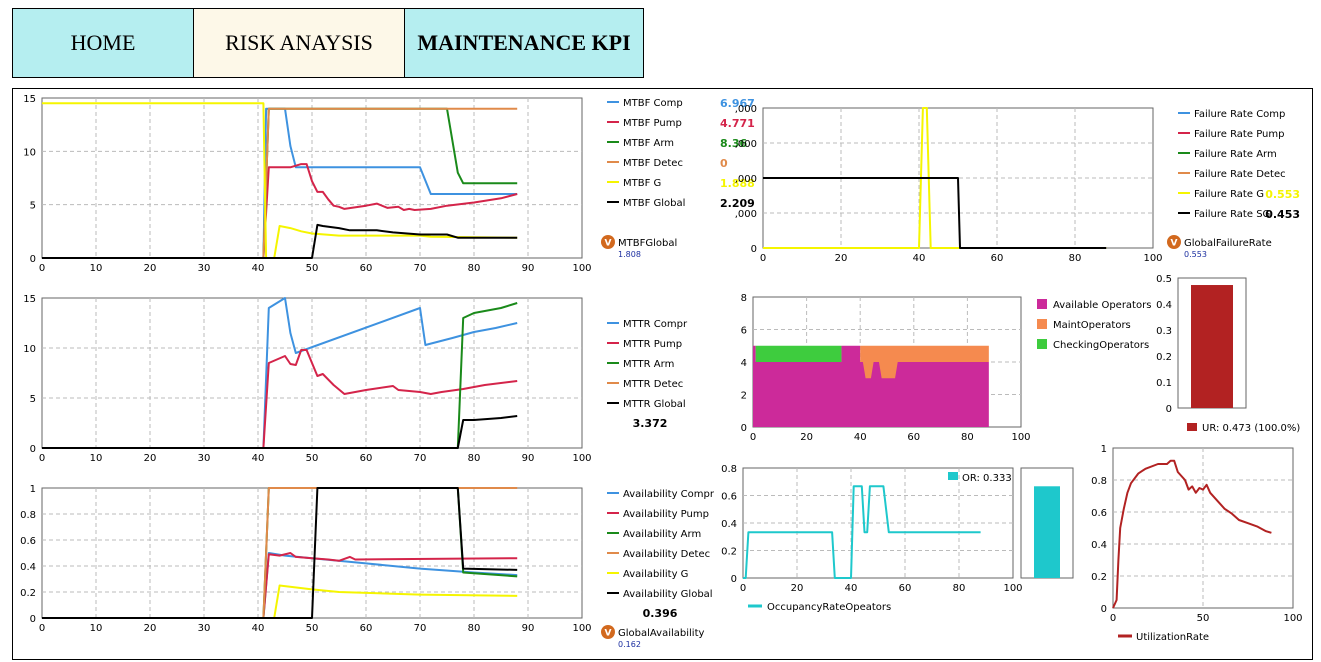 This screenshot has width=1321, height=662. I want to click on y-tick-label: 5, so click(33, 206).